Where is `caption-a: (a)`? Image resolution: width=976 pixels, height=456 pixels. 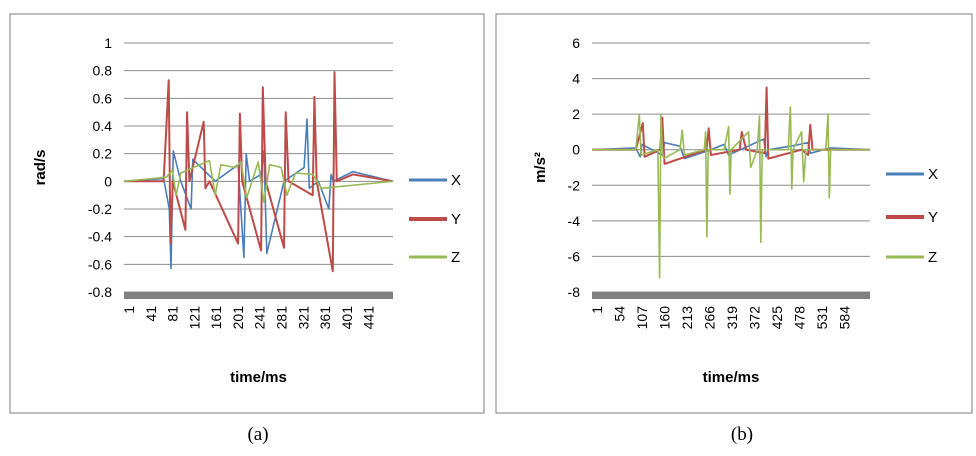 caption-a: (a) is located at coordinates (258, 434).